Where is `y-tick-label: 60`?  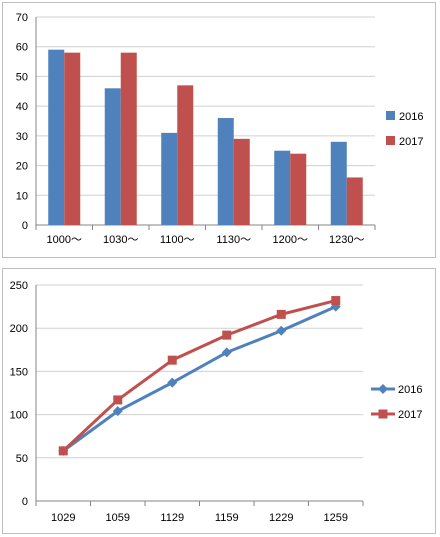 y-tick-label: 60 is located at coordinates (22, 48).